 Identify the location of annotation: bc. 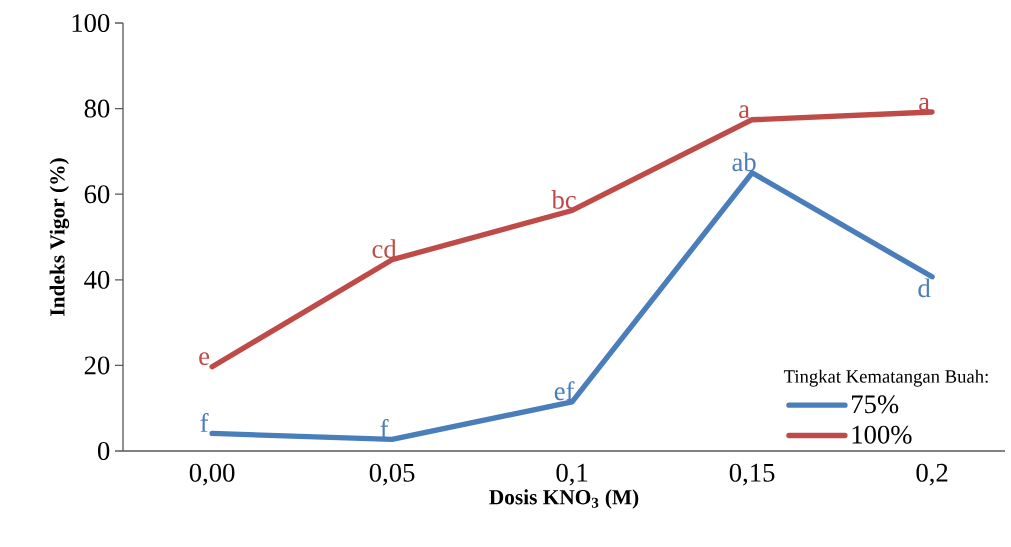
(563, 199).